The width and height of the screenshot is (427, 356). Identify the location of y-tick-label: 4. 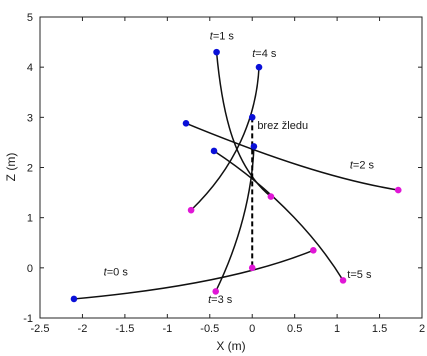
(30, 68).